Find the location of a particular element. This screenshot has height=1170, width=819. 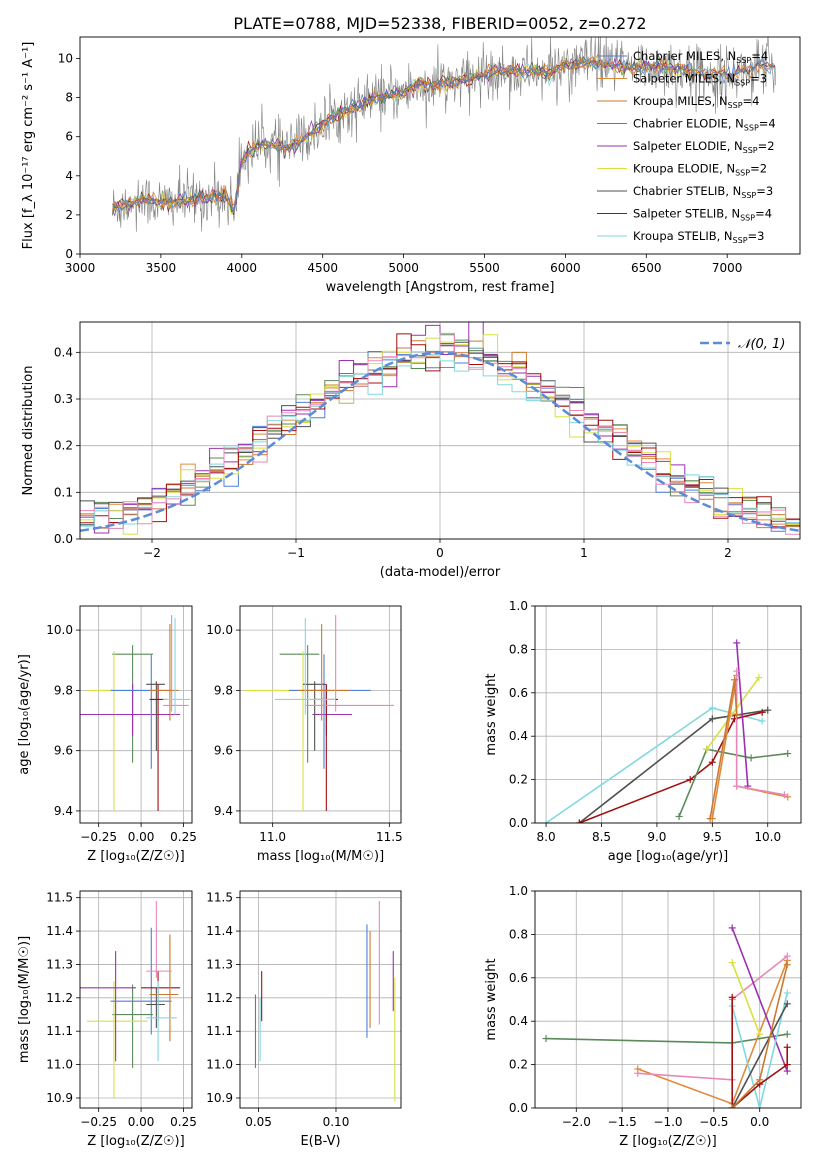

y-tick-label: 9.8 is located at coordinates (223, 690).